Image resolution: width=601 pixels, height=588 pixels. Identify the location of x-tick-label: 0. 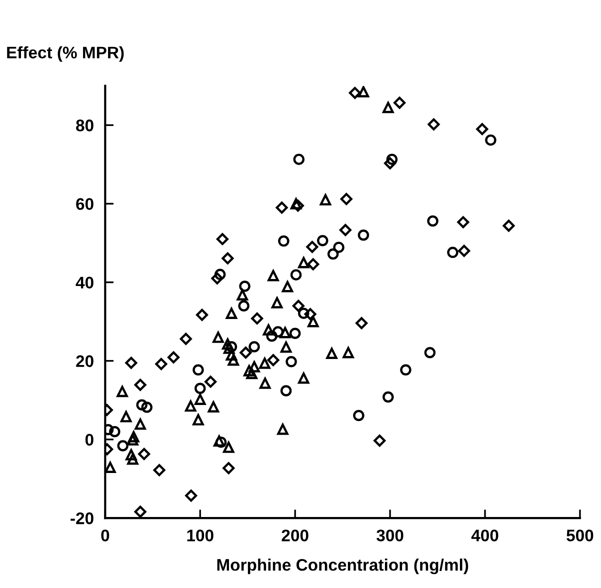
(105, 536).